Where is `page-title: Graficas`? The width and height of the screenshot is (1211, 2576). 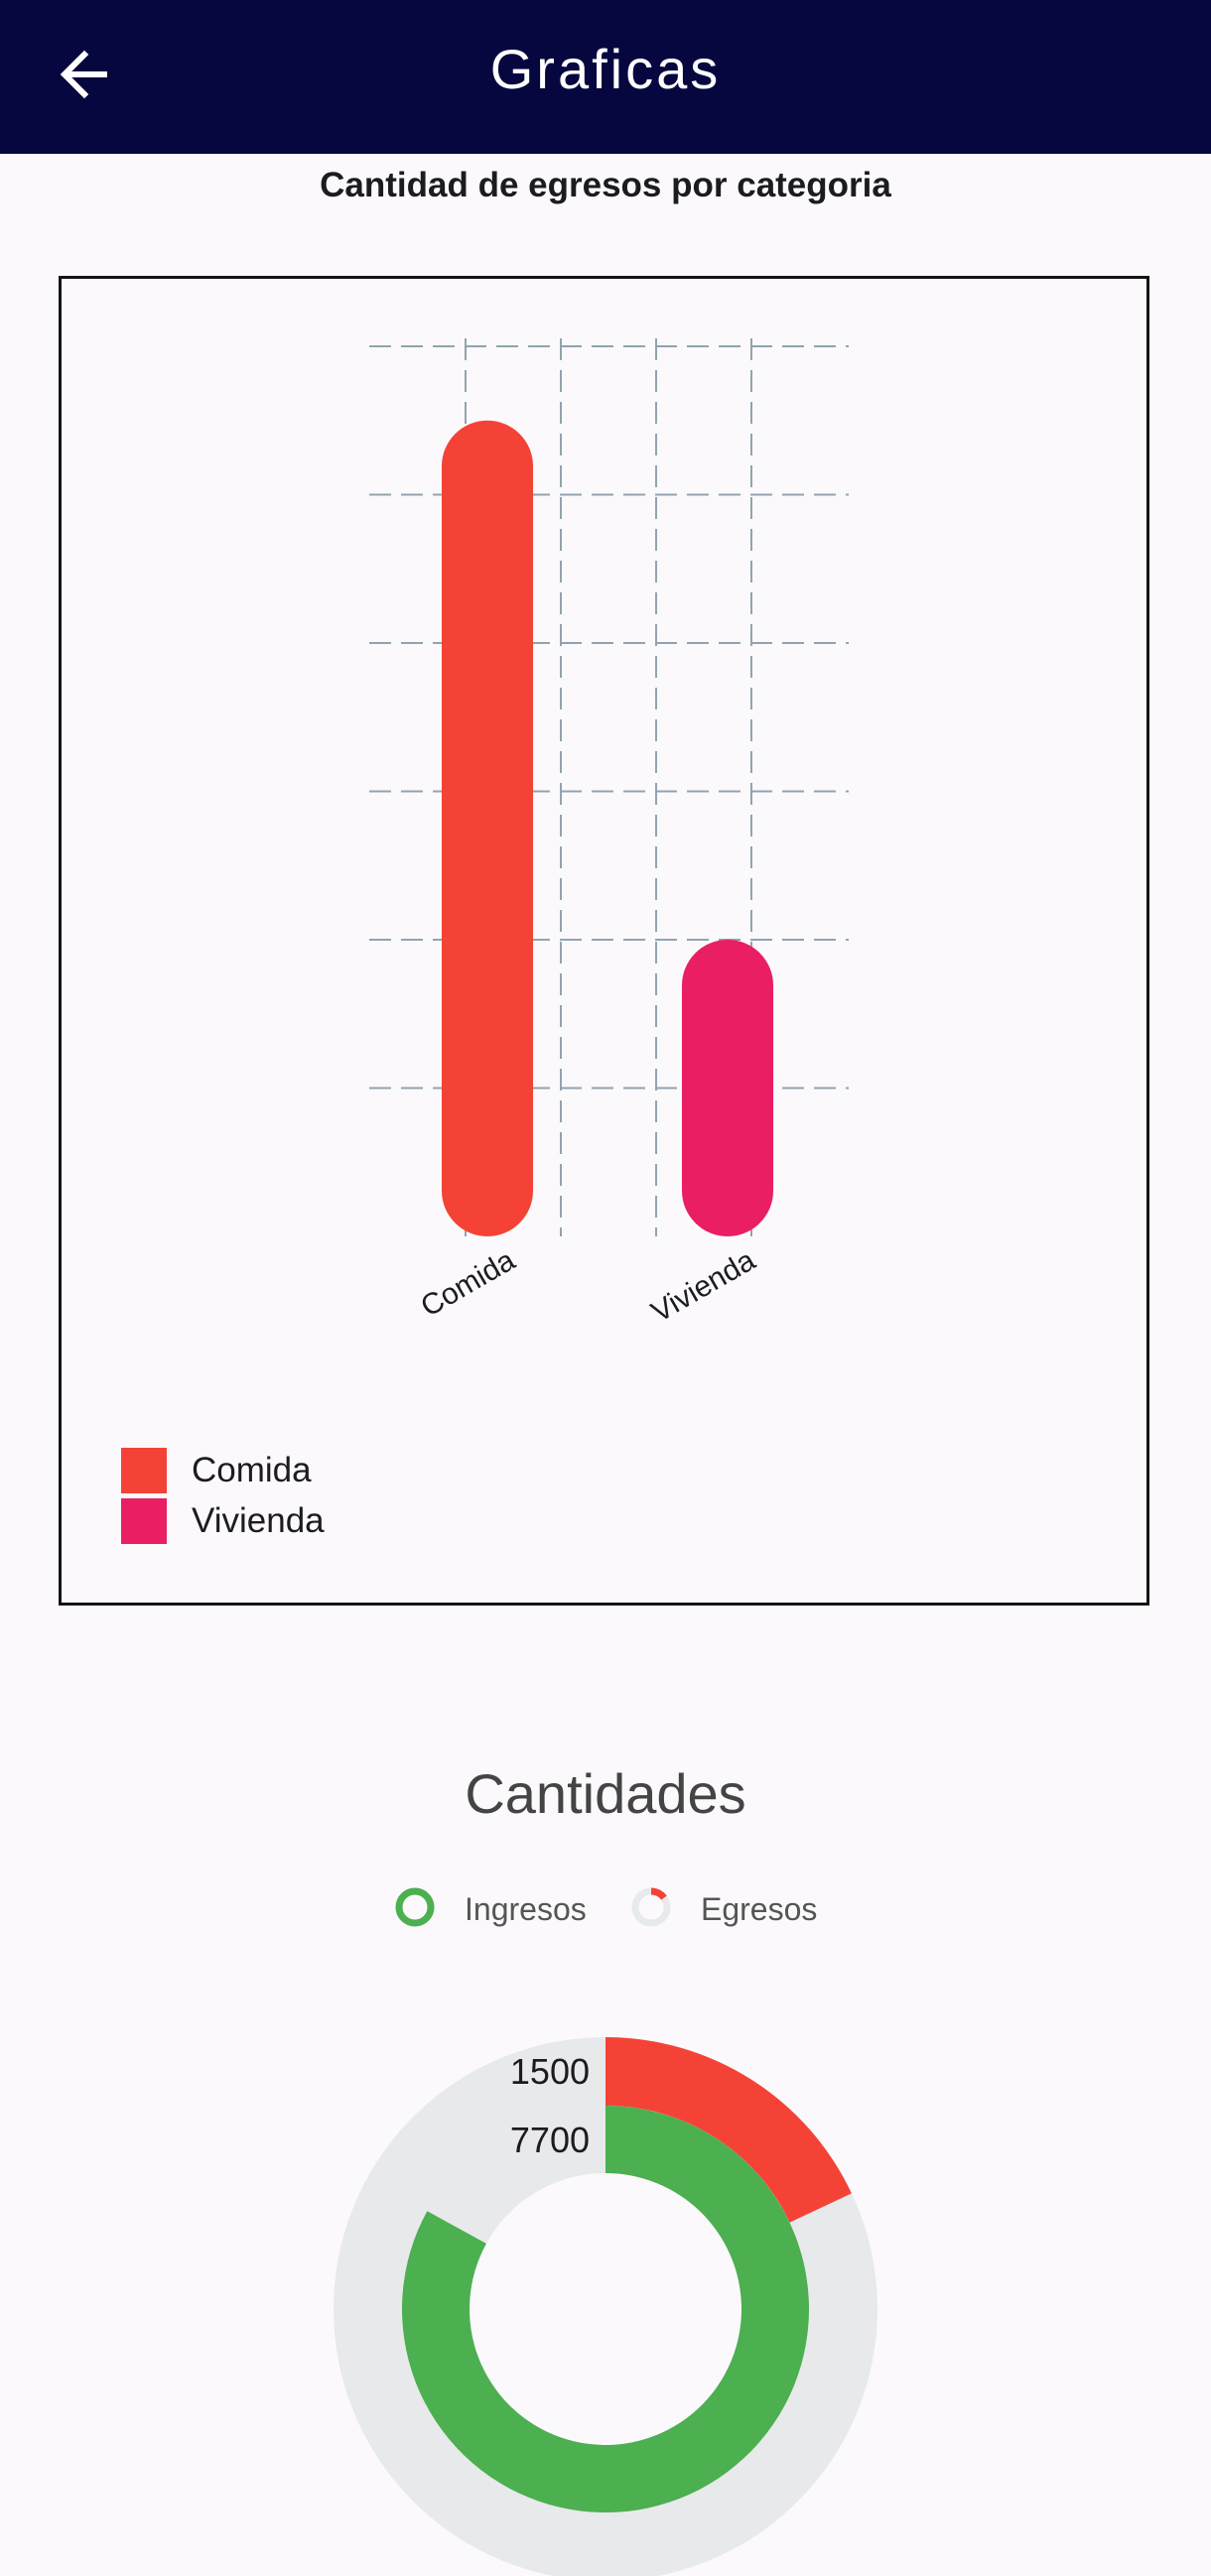 page-title: Graficas is located at coordinates (606, 69).